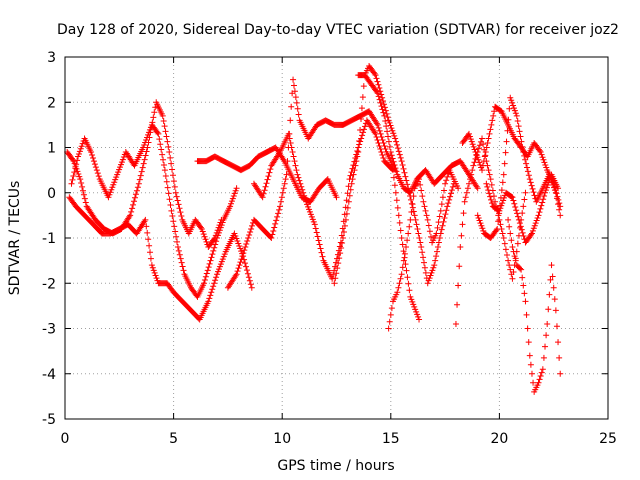 This screenshot has width=640, height=480. Describe the element at coordinates (49, 375) in the screenshot. I see `y-tick-label: -4` at that location.